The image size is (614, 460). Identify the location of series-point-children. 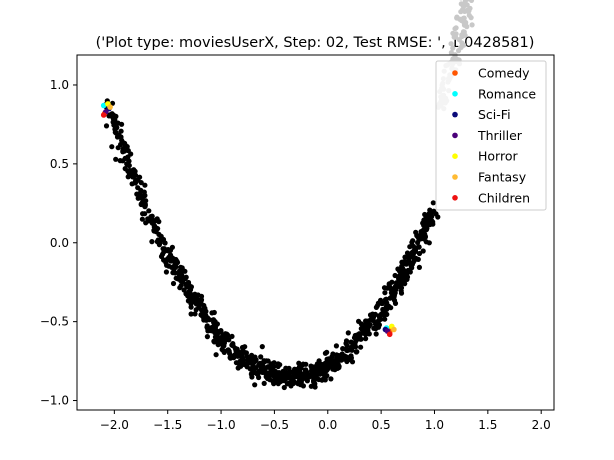
(103, 115).